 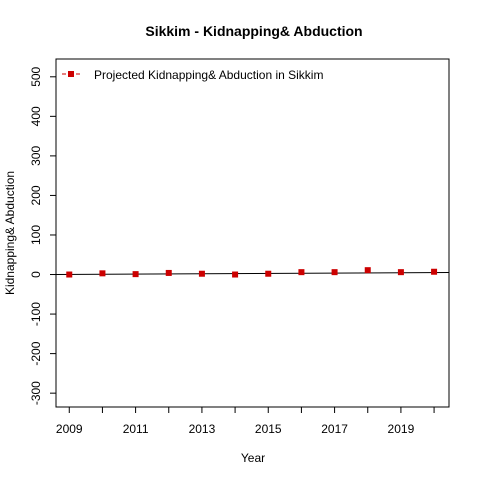 What do you see at coordinates (36, 393) in the screenshot?
I see `y-tick-label: -300` at bounding box center [36, 393].